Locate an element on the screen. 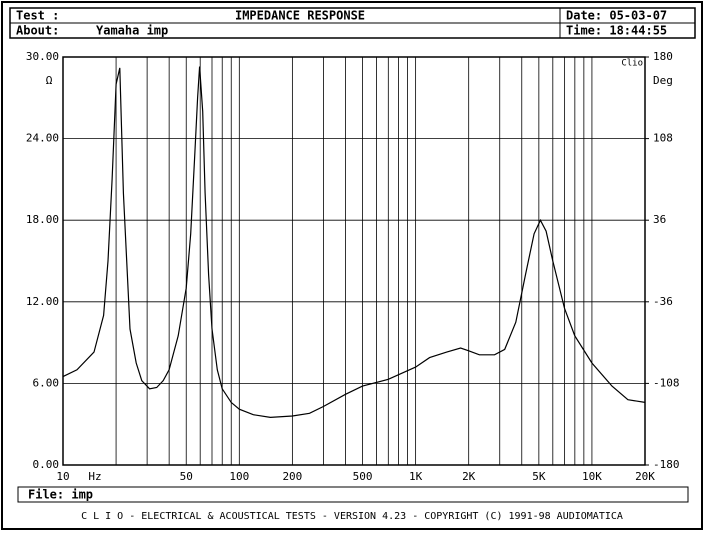  x-tick-label: 100 is located at coordinates (239, 476).